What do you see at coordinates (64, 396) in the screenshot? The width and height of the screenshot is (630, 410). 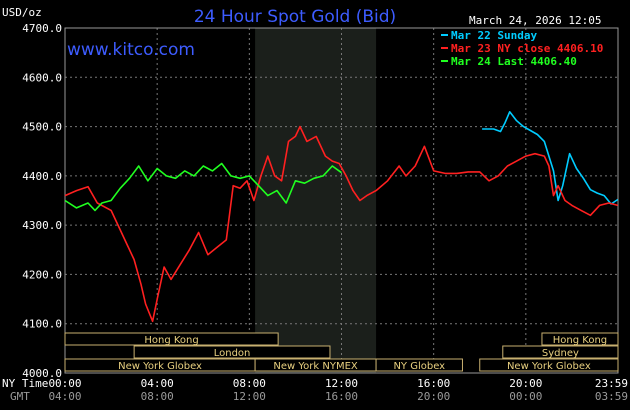 I see `x-tick-gmt-label: 04:00` at bounding box center [64, 396].